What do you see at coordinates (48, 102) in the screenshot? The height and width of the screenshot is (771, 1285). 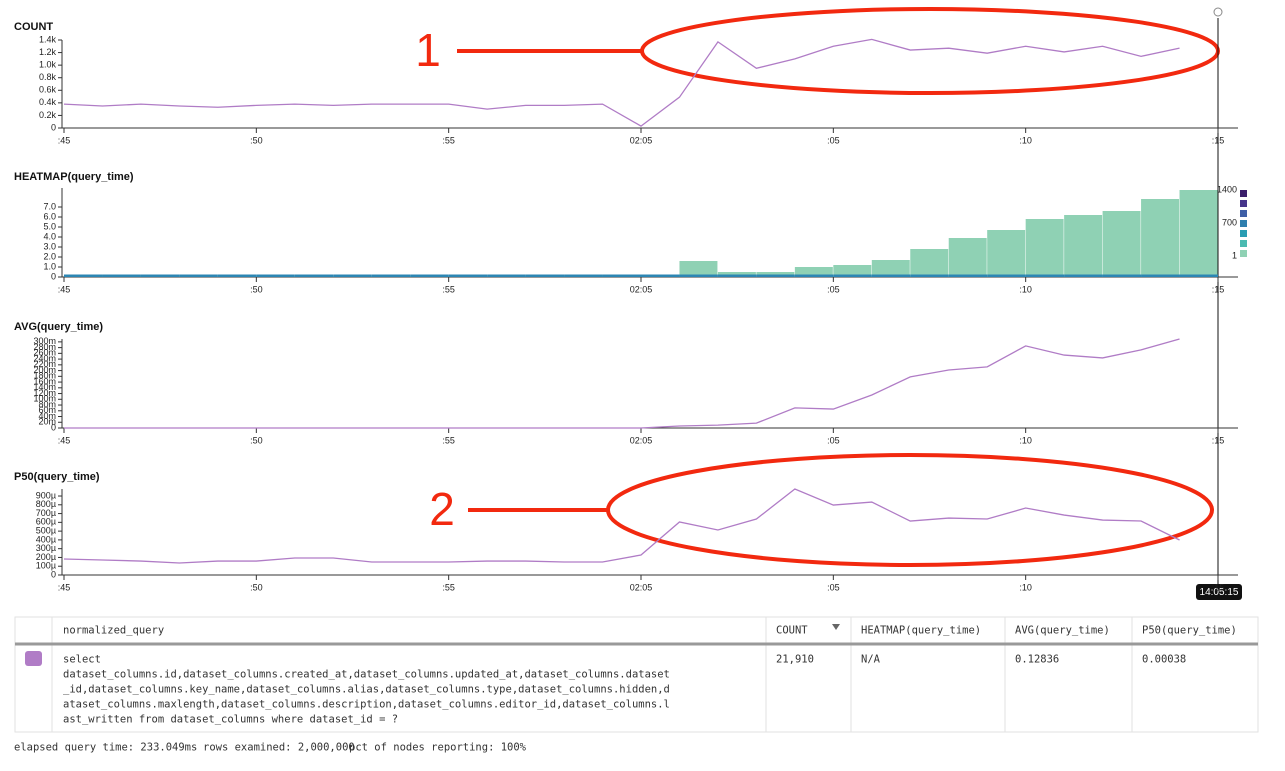 I see `y-tick-label: 0.4k` at bounding box center [48, 102].